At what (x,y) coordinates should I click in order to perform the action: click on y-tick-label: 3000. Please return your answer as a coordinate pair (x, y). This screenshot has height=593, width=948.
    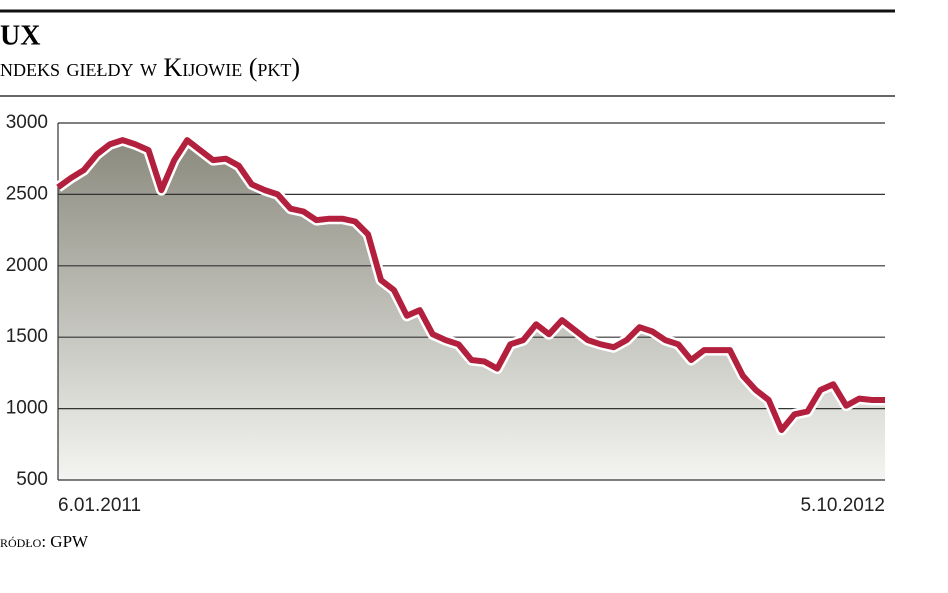
    Looking at the image, I should click on (27, 122).